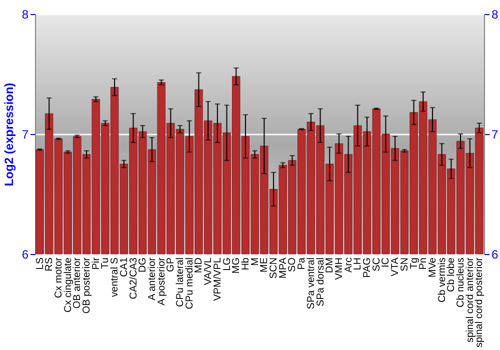  What do you see at coordinates (143, 264) in the screenshot?
I see `x-tick-label: DG` at bounding box center [143, 264].